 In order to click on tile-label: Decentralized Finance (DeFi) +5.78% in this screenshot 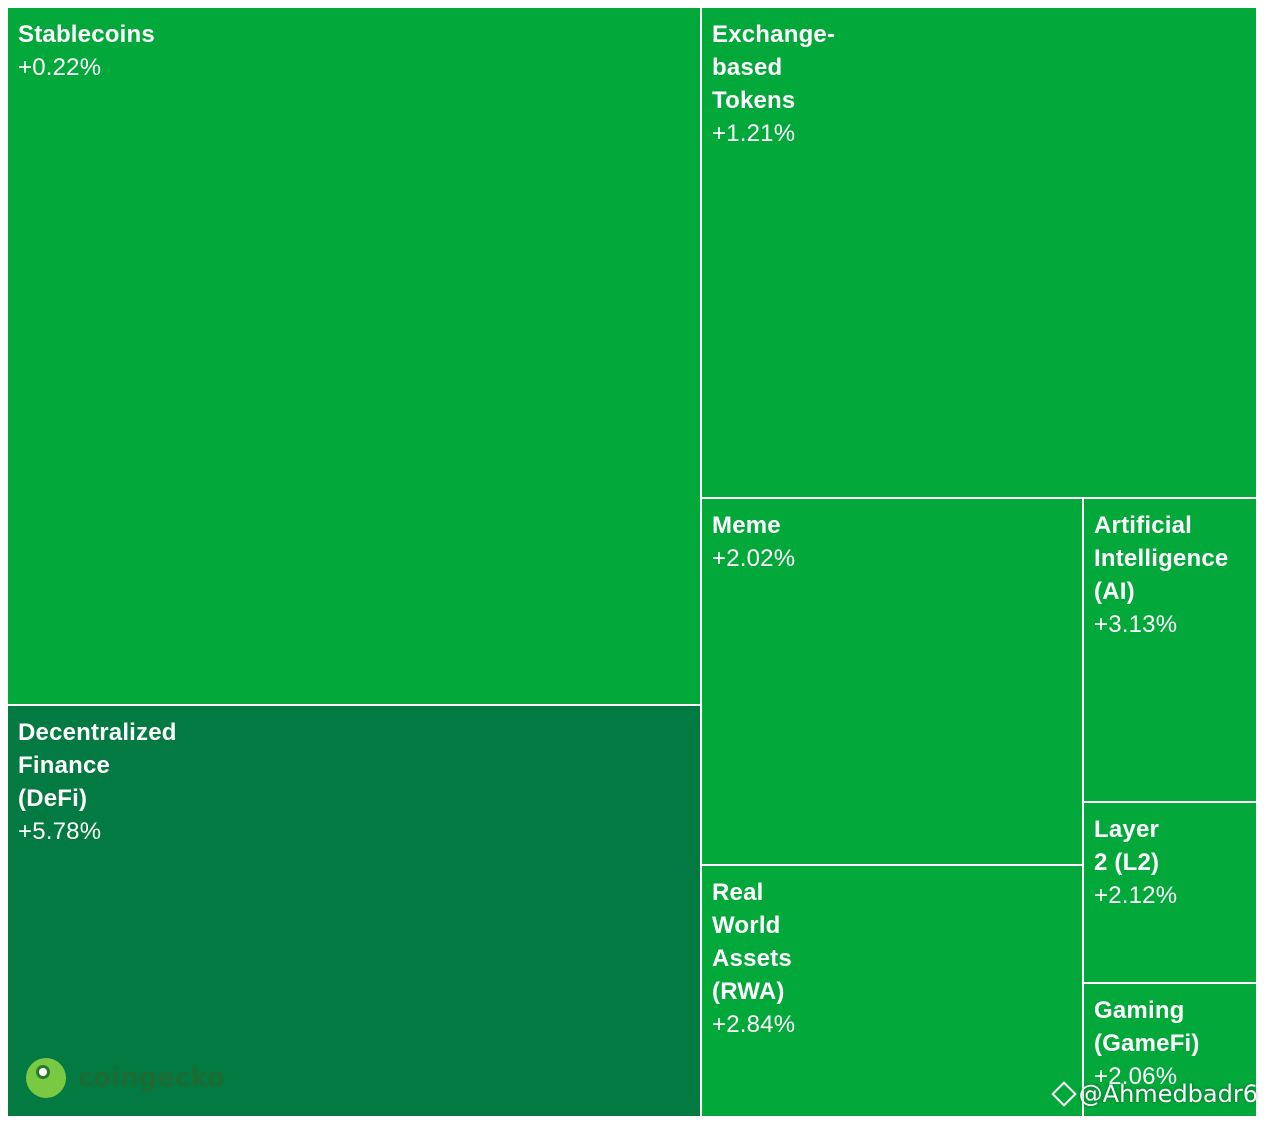, I will do `click(97, 782)`.